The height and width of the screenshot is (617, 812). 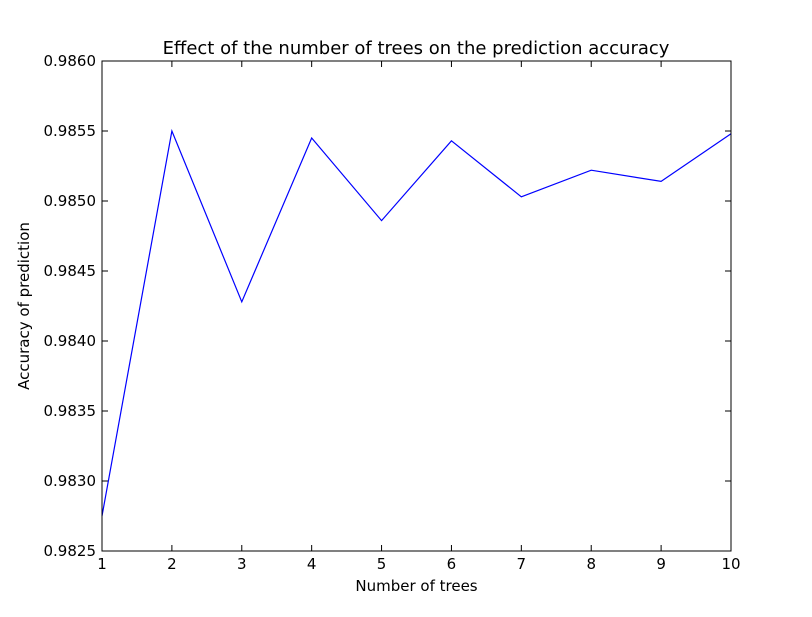 I want to click on y-tick-label: 0.9835, so click(x=70, y=411).